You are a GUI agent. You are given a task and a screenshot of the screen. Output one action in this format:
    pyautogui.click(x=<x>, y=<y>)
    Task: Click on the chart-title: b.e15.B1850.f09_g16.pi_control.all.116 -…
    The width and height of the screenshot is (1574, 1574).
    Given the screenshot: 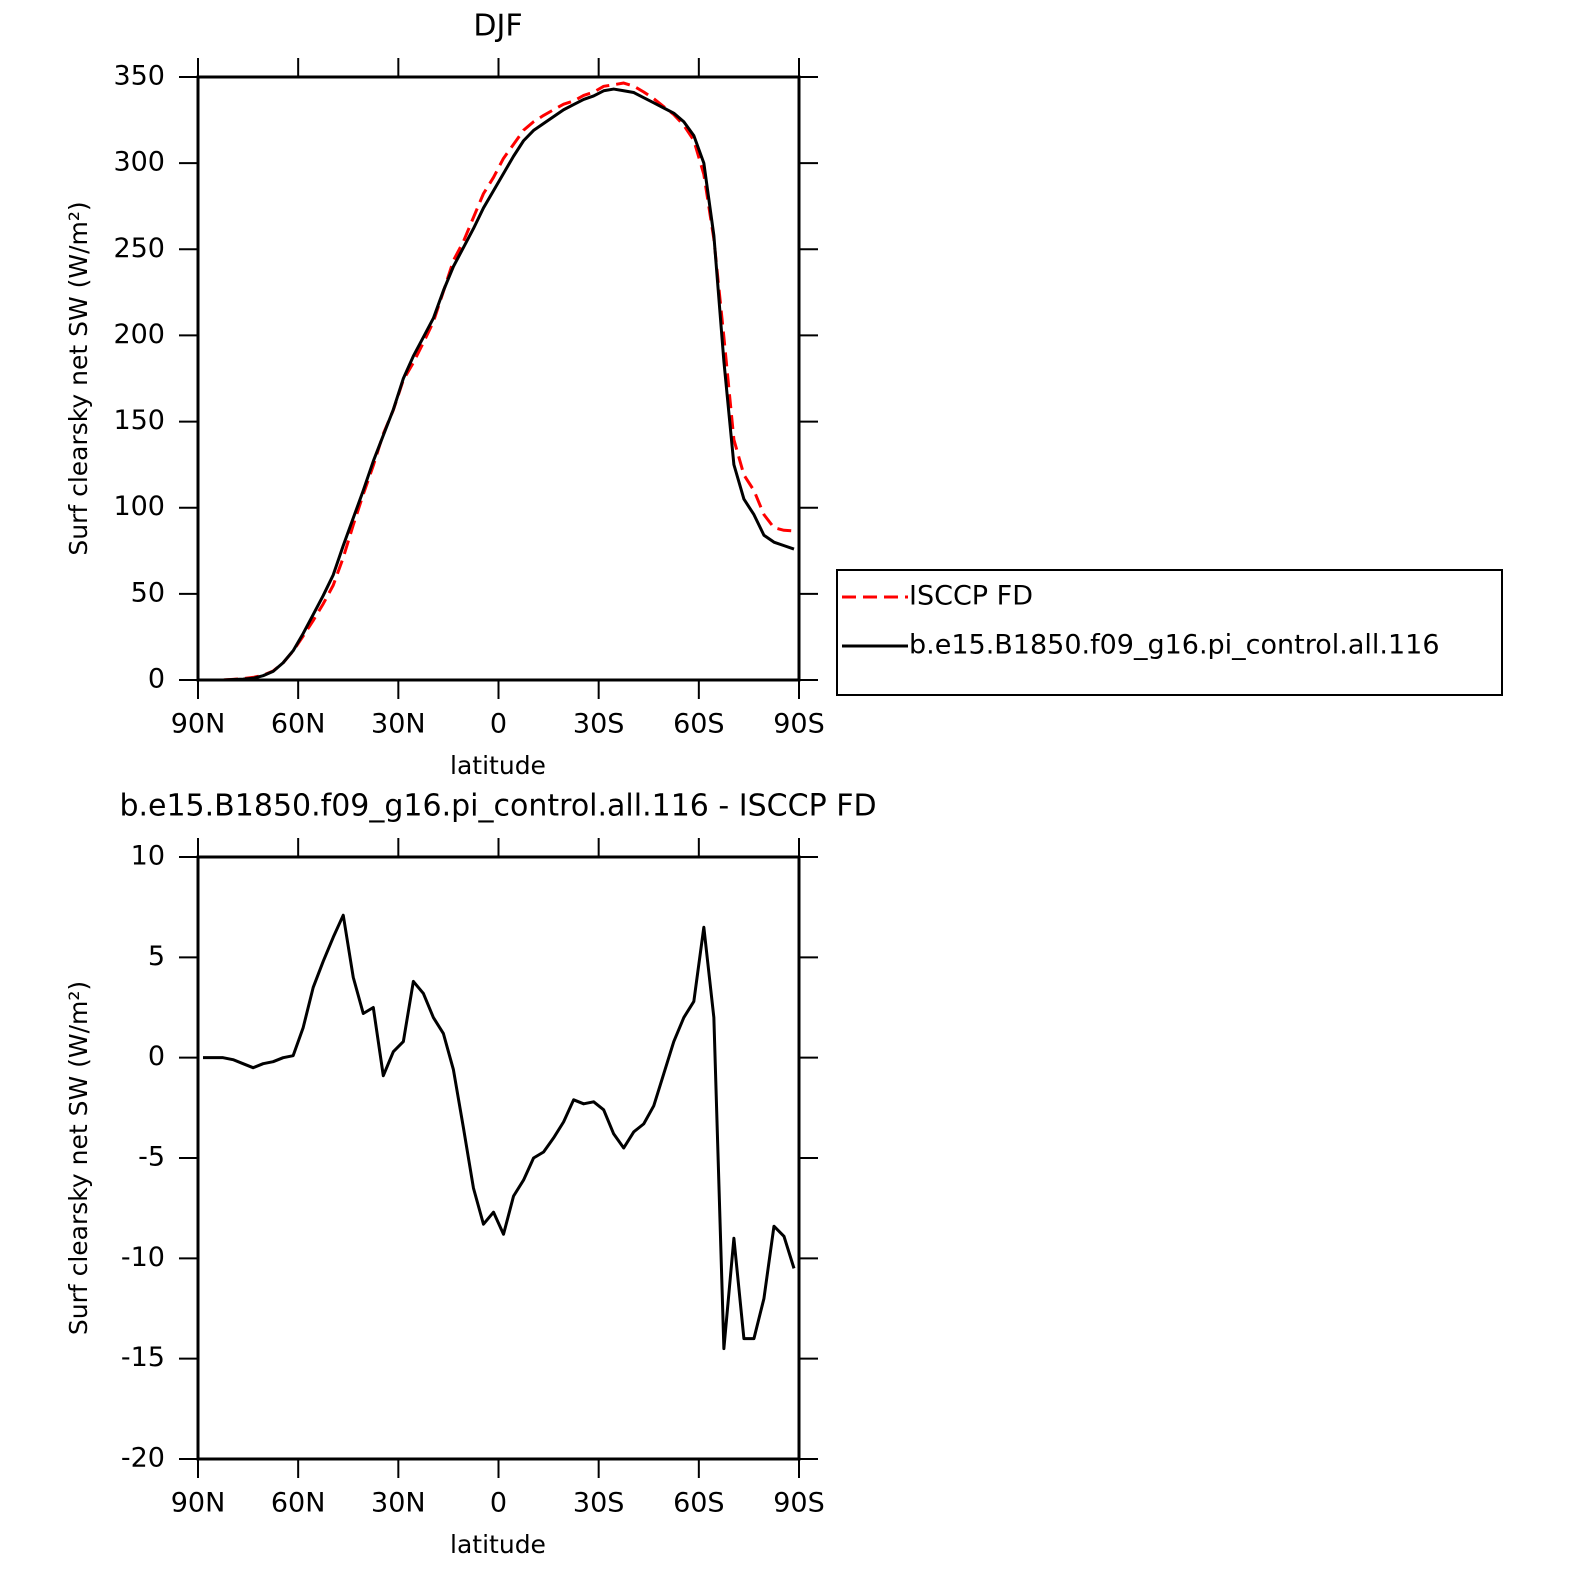 What is the action you would take?
    pyautogui.click(x=497, y=806)
    